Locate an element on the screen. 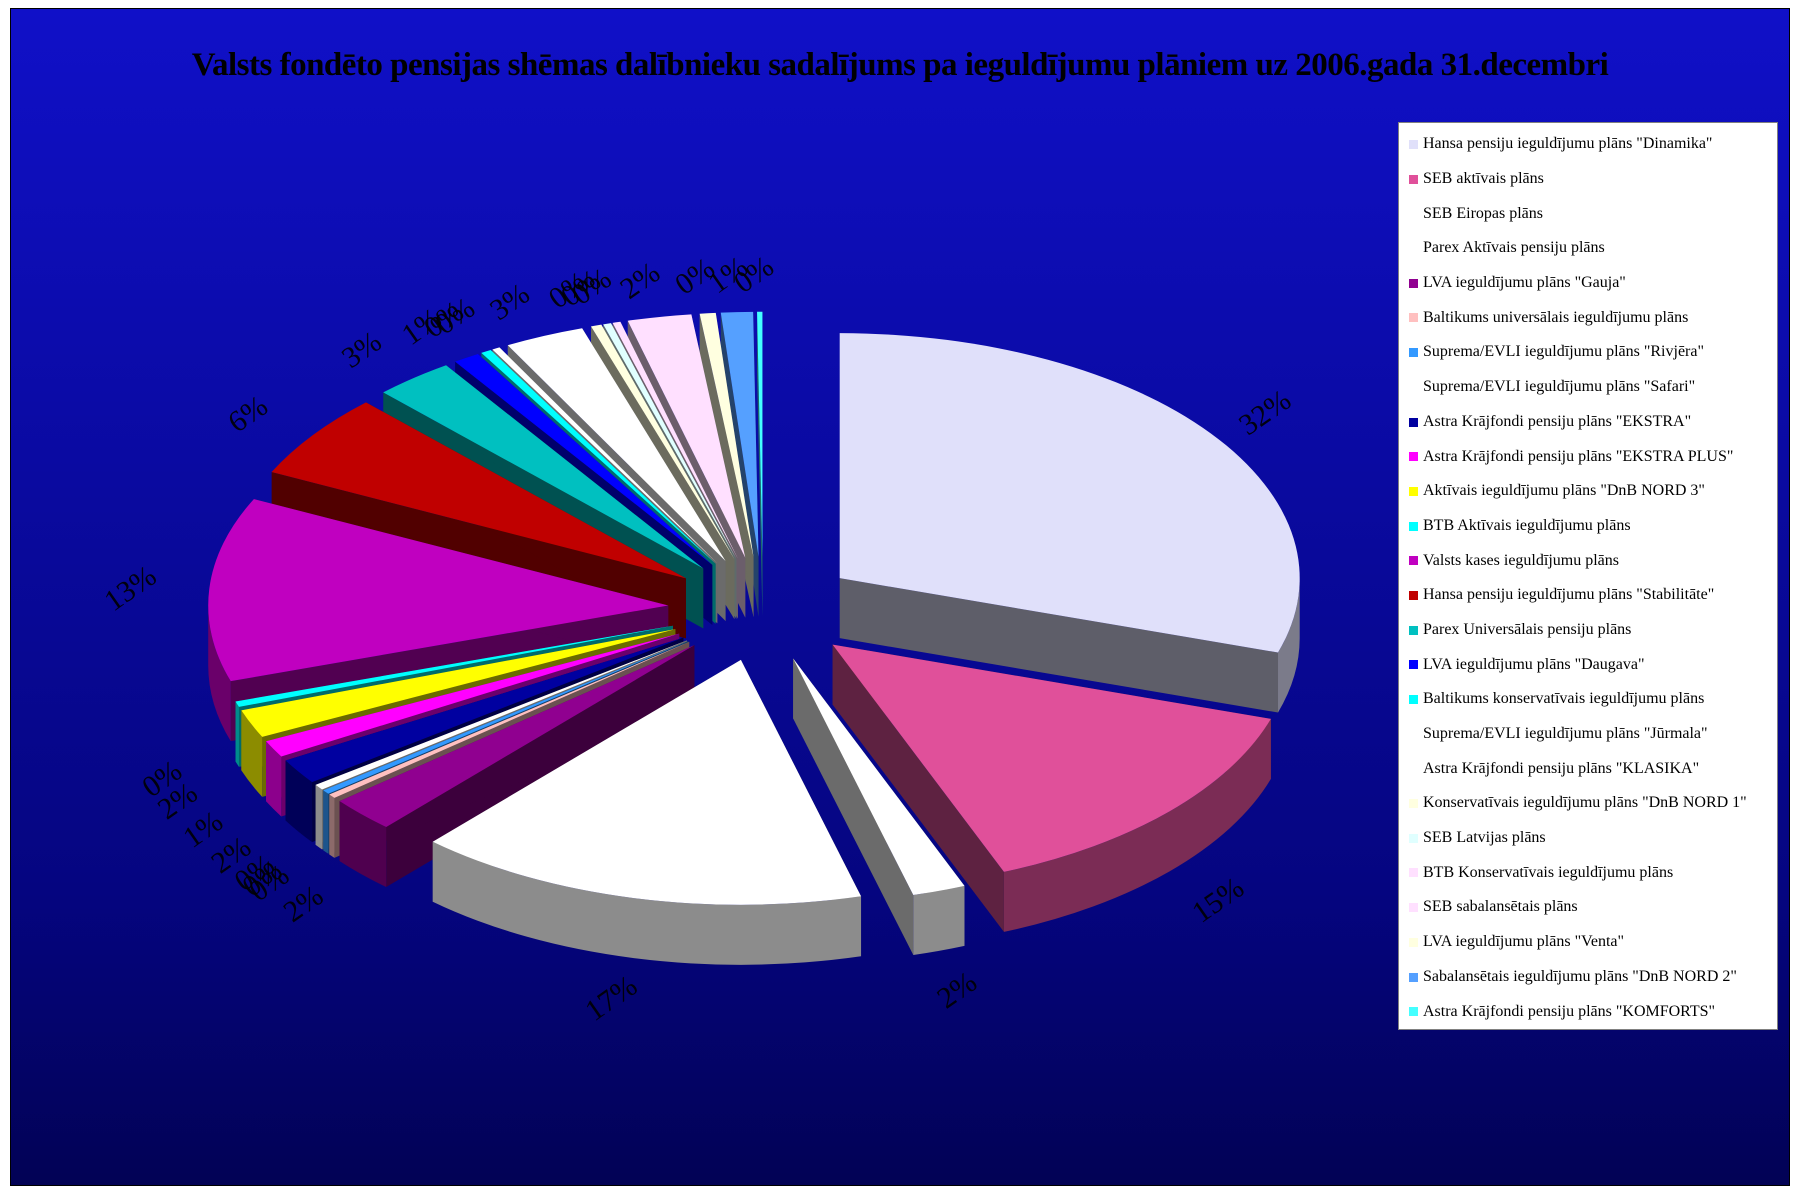 Image resolution: width=1798 pixels, height=1186 pixels. legend-label: Parex Aktīvais pensiju plāns is located at coordinates (1514, 248).